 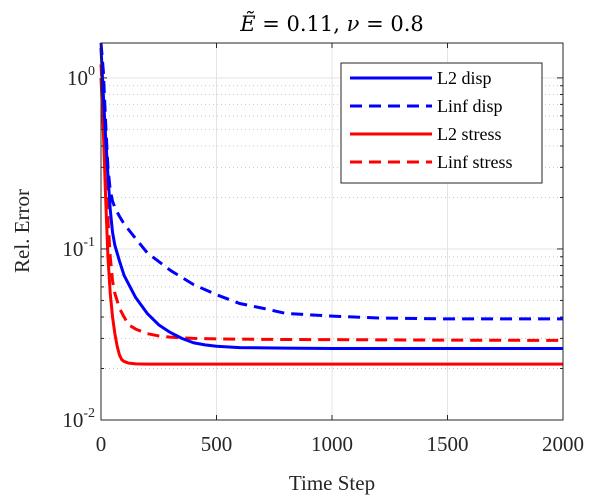 I want to click on legend-label: L2 stress, so click(x=469, y=134).